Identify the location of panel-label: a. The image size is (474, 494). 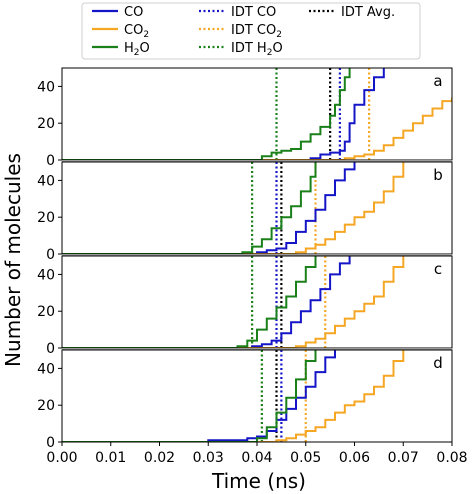
(437, 81).